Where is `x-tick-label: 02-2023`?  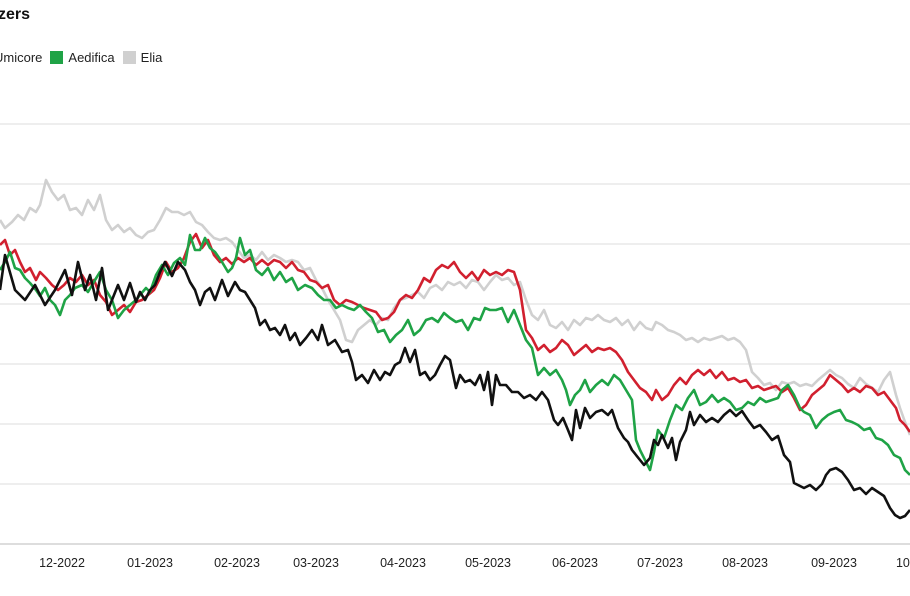
x-tick-label: 02-2023 is located at coordinates (237, 563).